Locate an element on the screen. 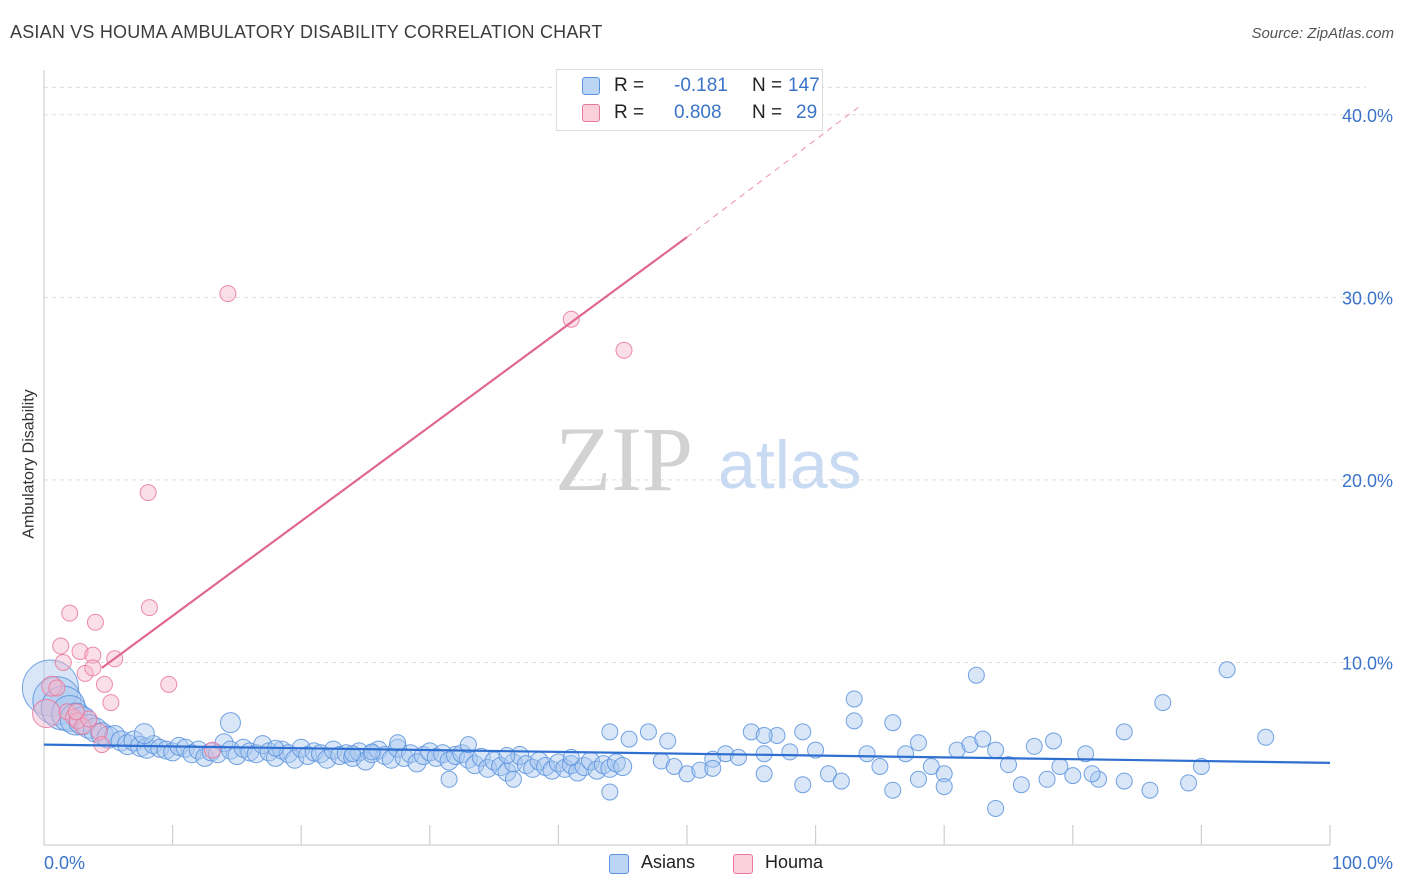 The image size is (1406, 892). legend-swatch-houma is located at coordinates (591, 113).